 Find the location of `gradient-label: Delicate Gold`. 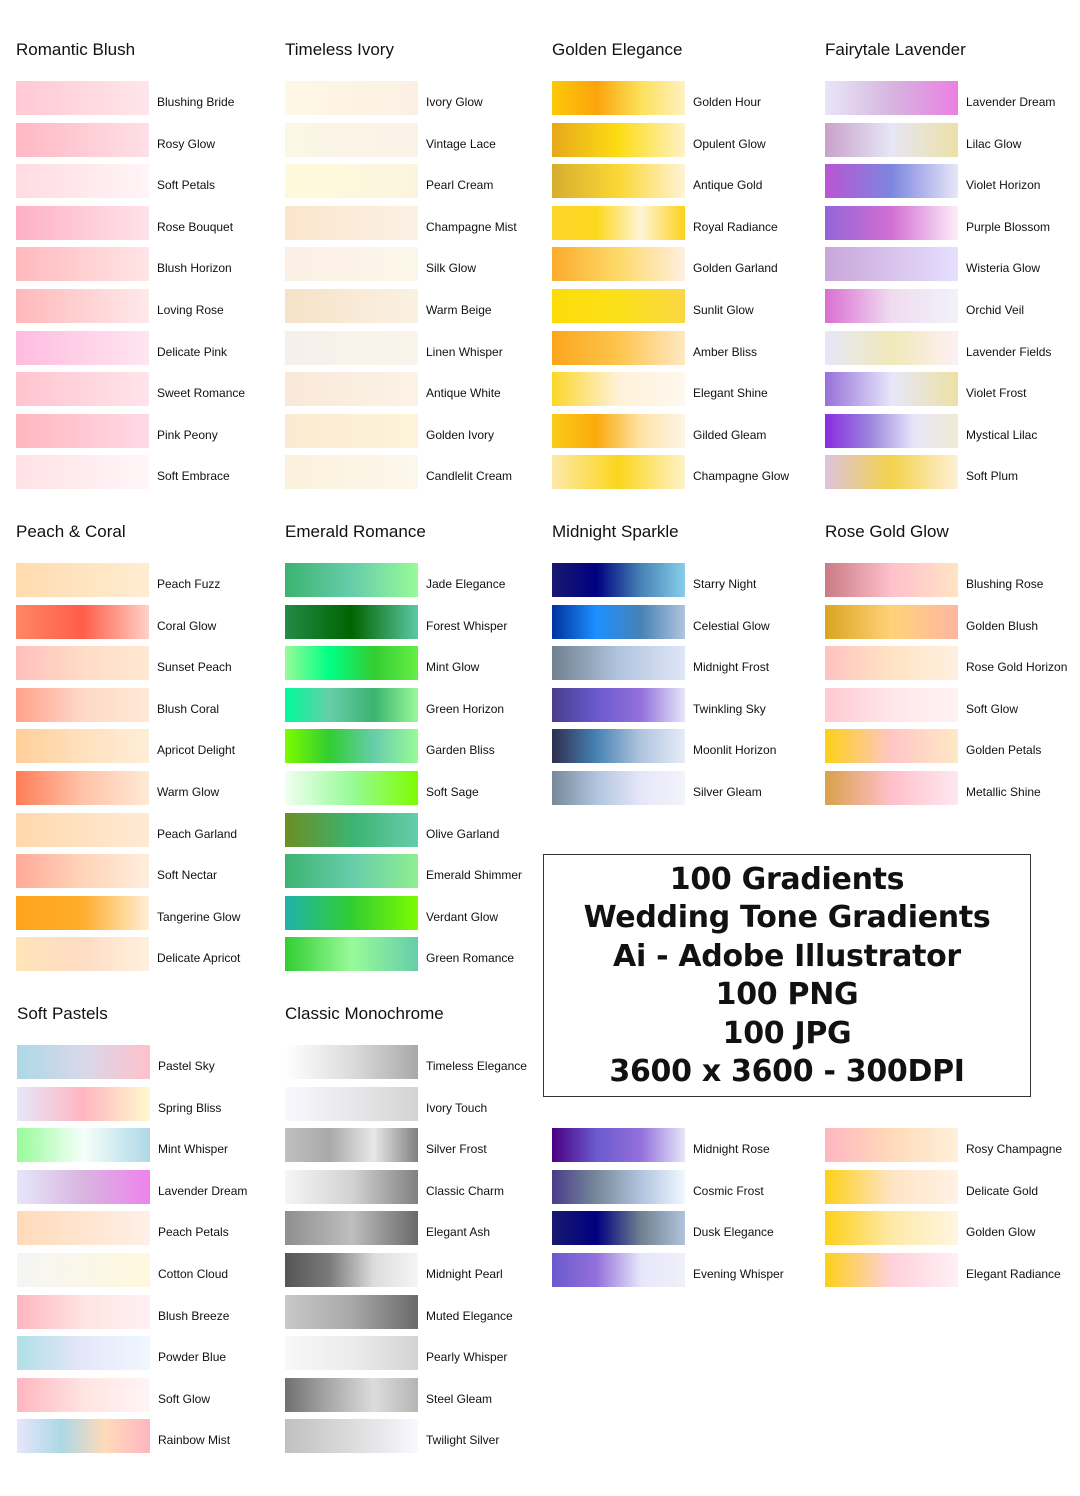

gradient-label: Delicate Gold is located at coordinates (1002, 1190).